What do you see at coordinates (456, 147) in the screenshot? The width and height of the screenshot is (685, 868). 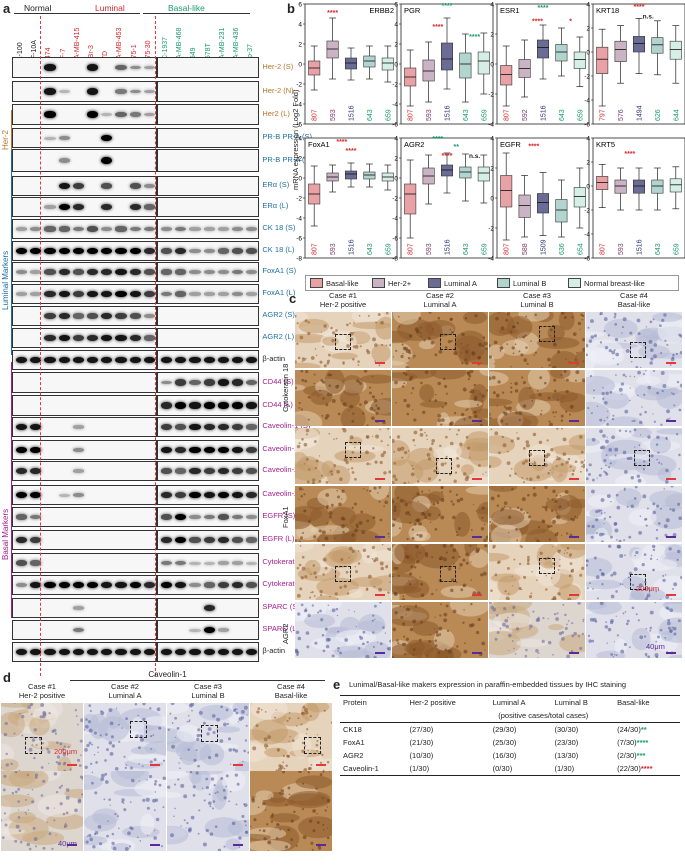 I see `significance-mark: **` at bounding box center [456, 147].